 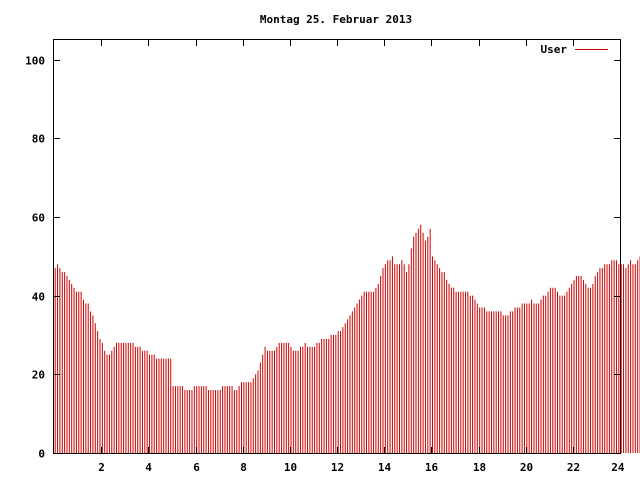 I want to click on x-tick-label: 2, so click(x=101, y=467).